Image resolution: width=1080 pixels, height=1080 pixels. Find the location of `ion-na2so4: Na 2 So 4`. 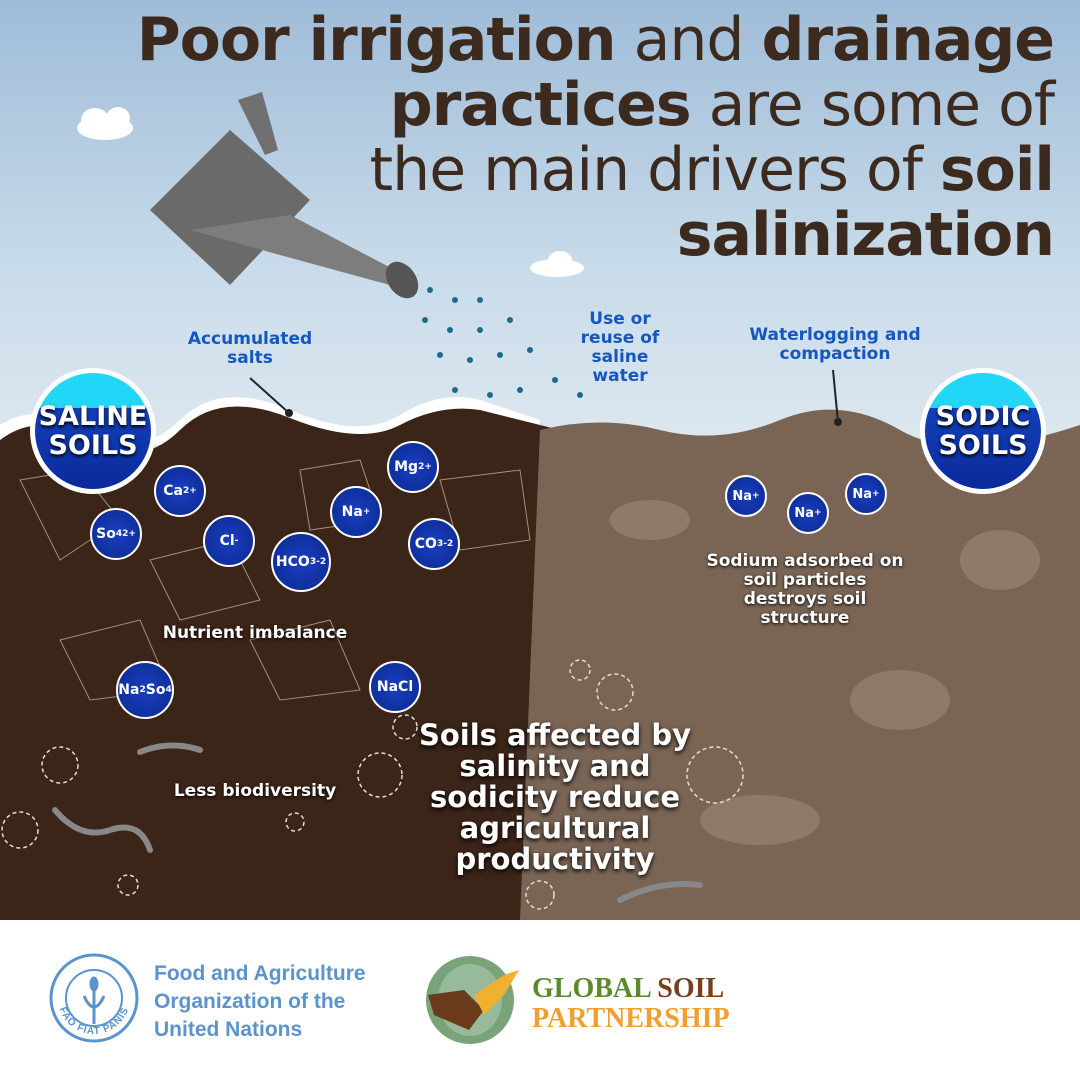

ion-na2so4: Na 2 So 4 is located at coordinates (145, 690).